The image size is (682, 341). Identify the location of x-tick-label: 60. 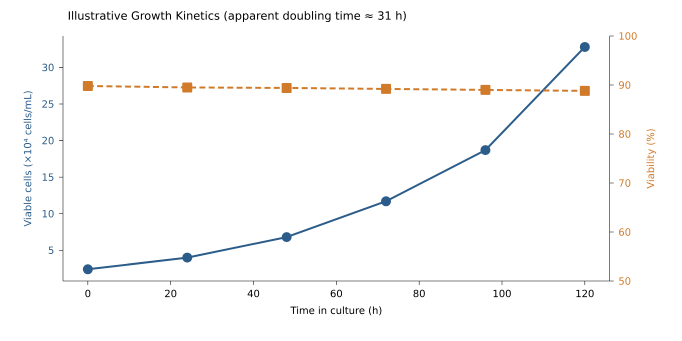
(336, 294).